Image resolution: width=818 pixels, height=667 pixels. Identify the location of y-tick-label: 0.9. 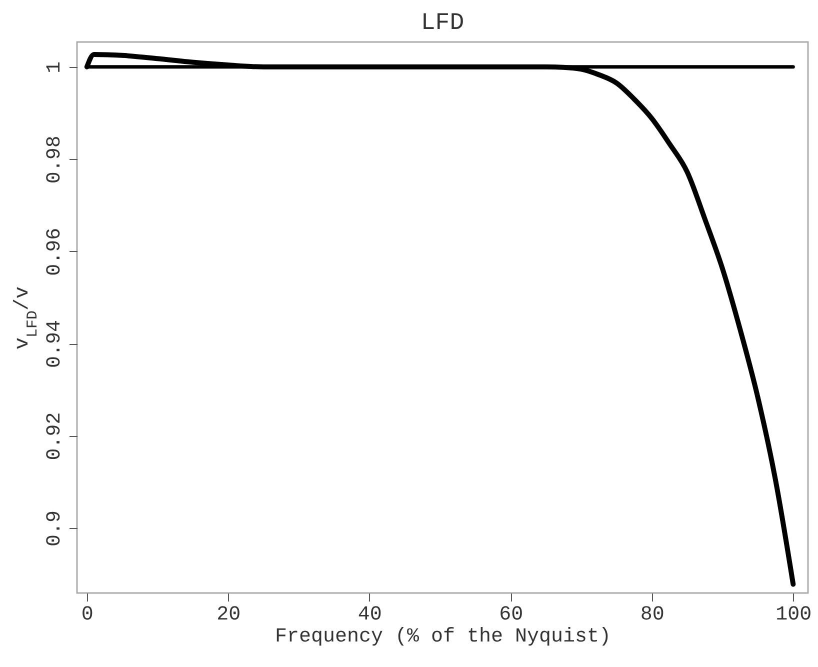
(55, 528).